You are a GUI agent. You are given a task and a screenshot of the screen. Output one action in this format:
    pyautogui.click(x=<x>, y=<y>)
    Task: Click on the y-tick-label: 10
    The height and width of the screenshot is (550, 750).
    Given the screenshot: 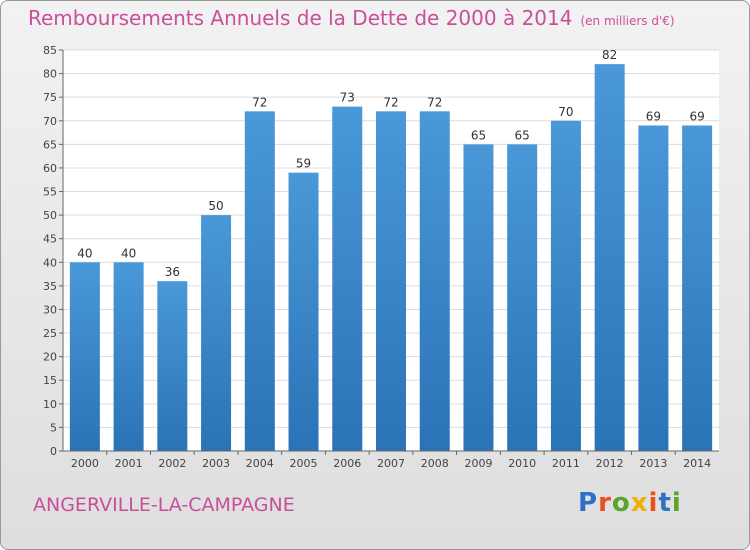 What is the action you would take?
    pyautogui.click(x=50, y=404)
    